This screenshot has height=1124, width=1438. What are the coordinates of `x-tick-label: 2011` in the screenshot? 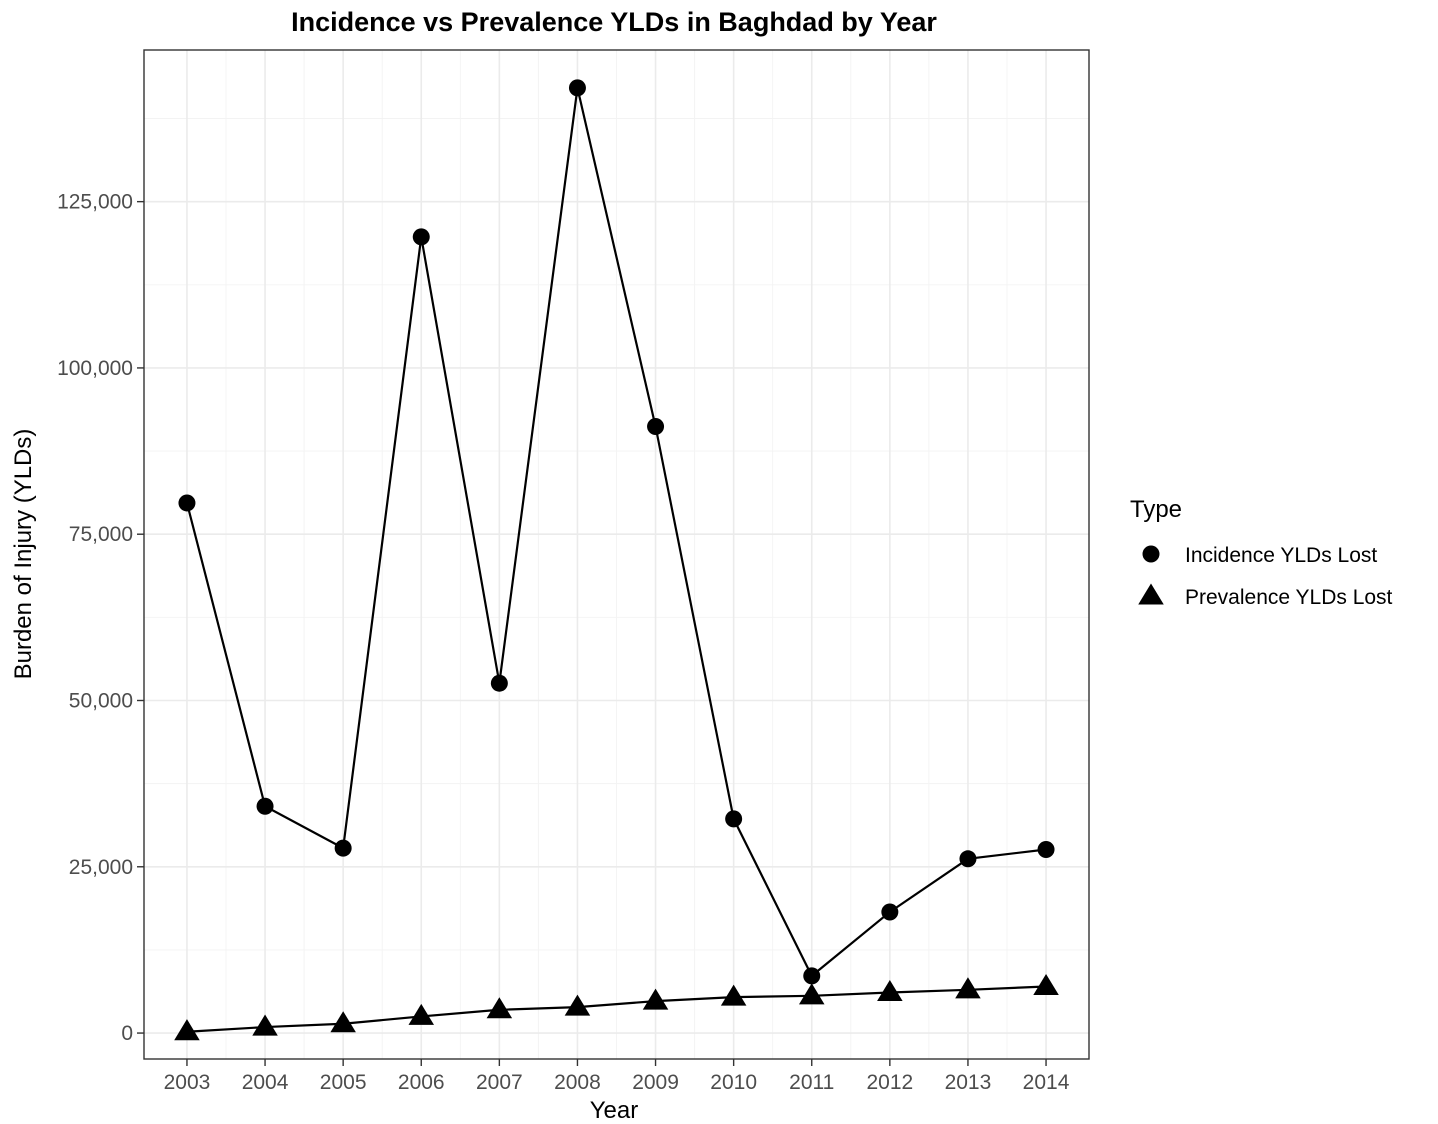 It's located at (811, 1082).